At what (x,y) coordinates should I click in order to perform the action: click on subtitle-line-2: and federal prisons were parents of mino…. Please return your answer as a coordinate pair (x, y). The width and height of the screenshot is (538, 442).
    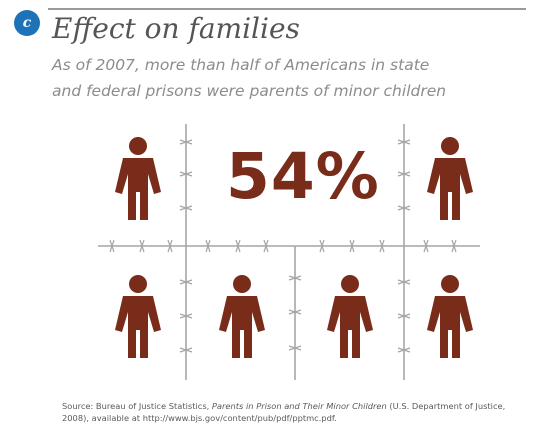
    Looking at the image, I should click on (249, 91).